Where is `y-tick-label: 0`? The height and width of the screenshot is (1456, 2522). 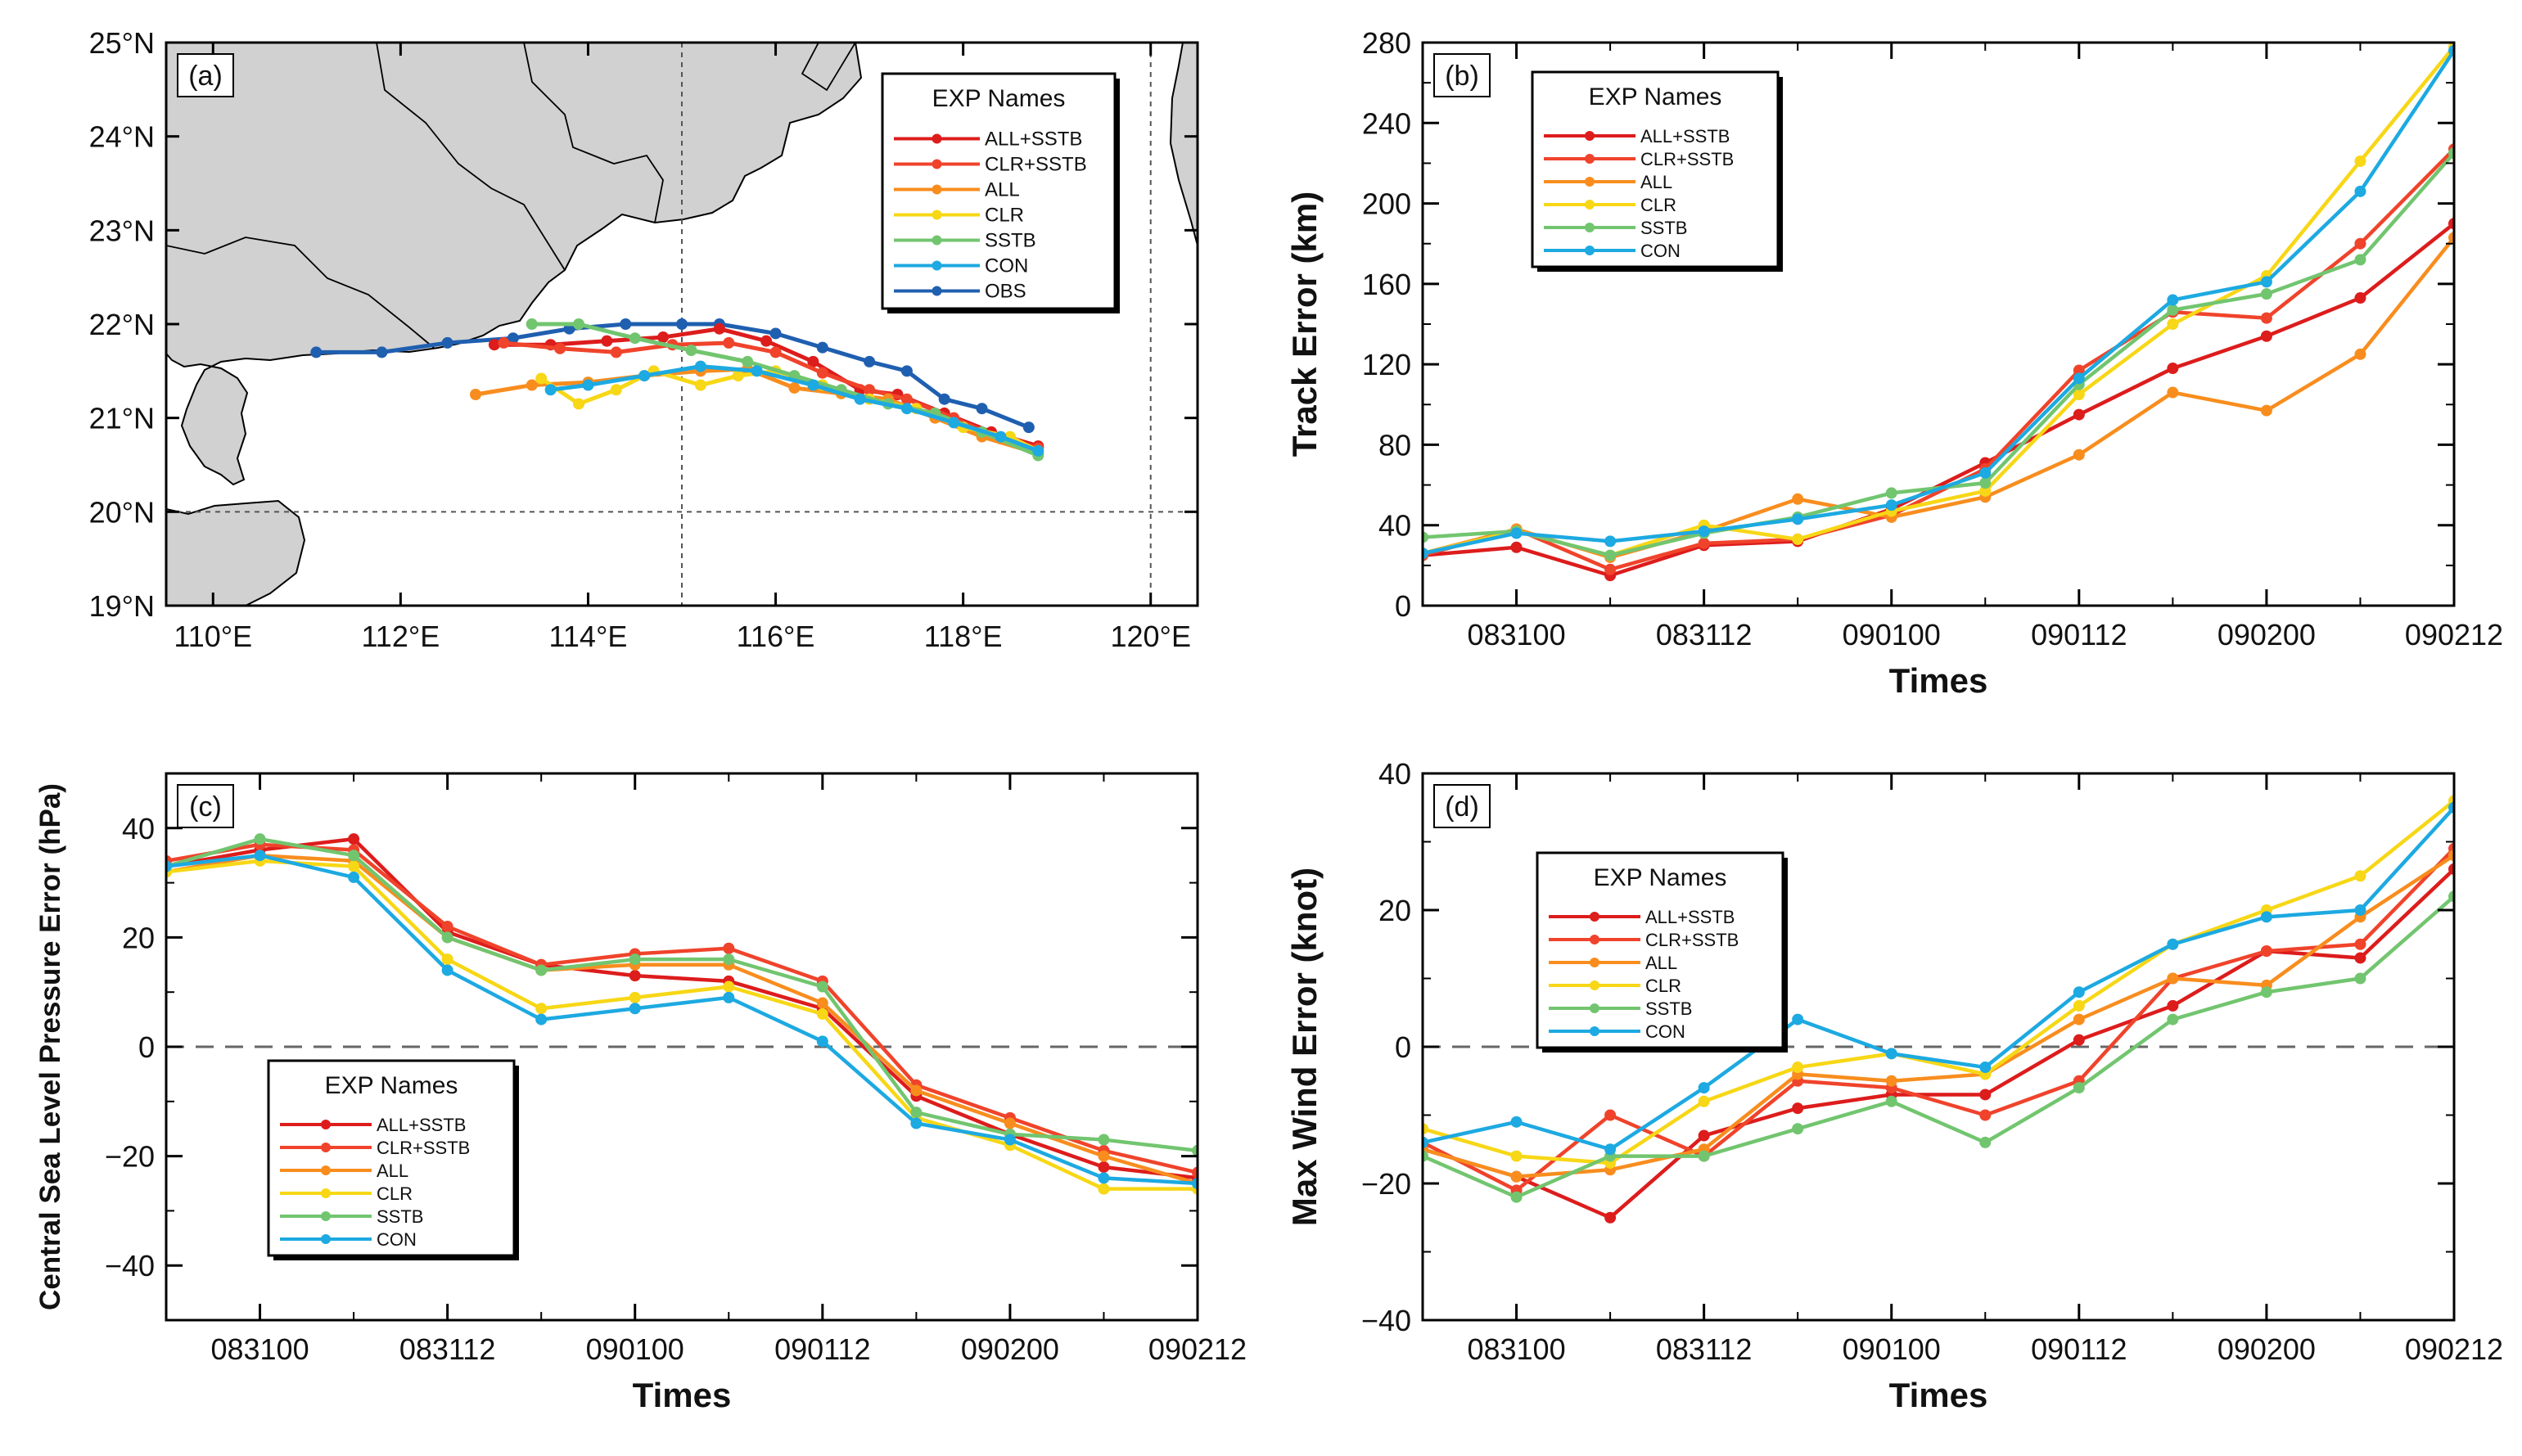 y-tick-label: 0 is located at coordinates (1403, 606).